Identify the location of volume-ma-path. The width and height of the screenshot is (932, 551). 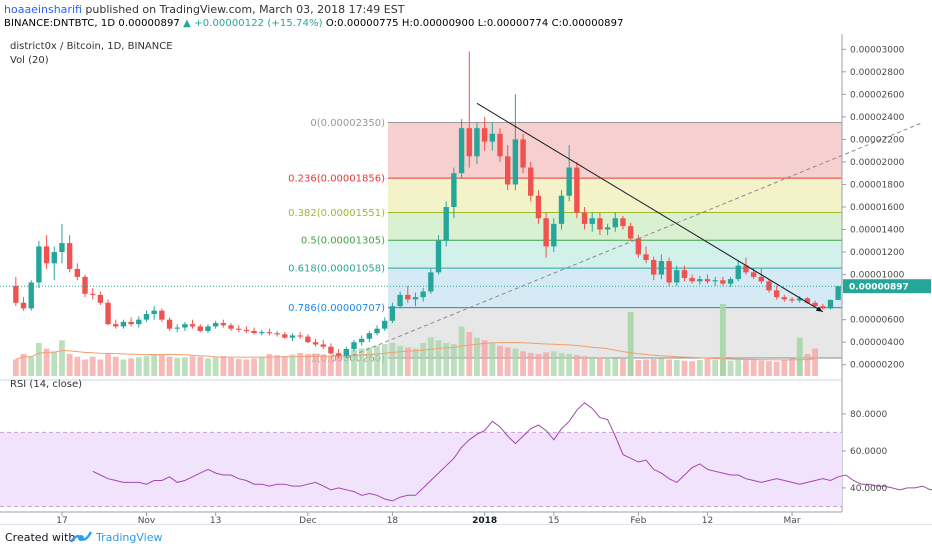
(415, 351).